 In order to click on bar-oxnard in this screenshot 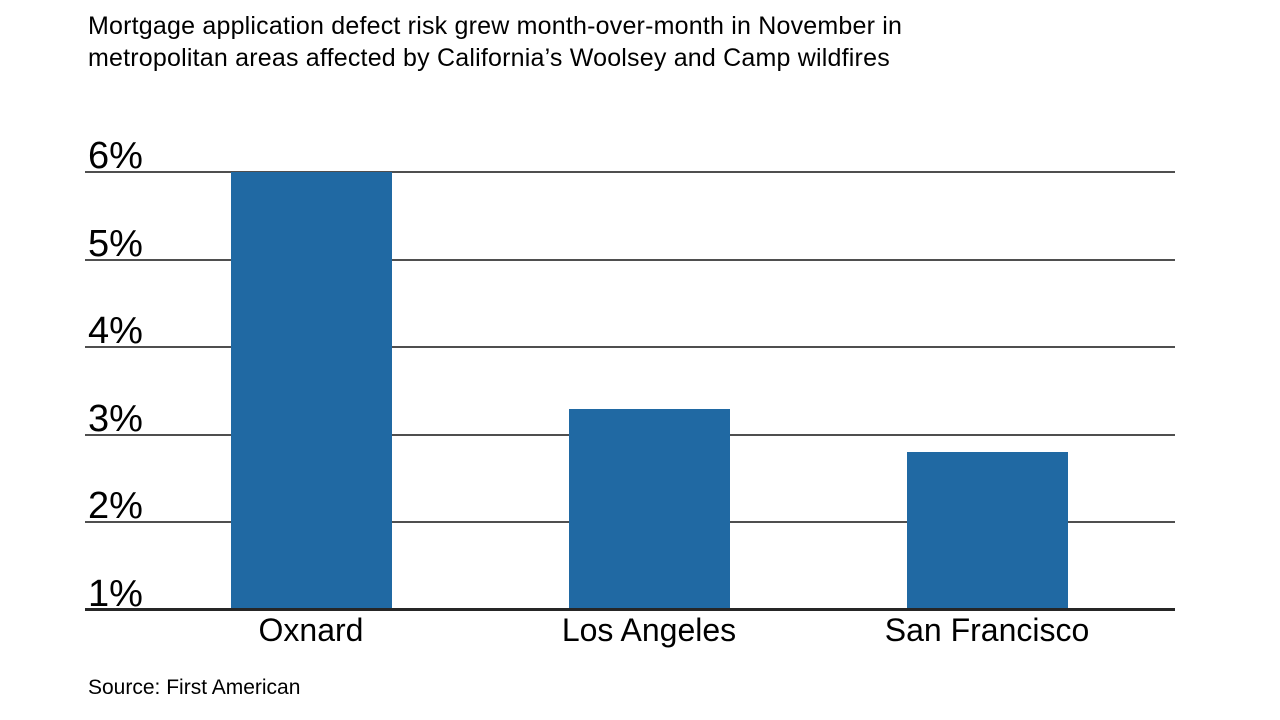, I will do `click(311, 391)`.